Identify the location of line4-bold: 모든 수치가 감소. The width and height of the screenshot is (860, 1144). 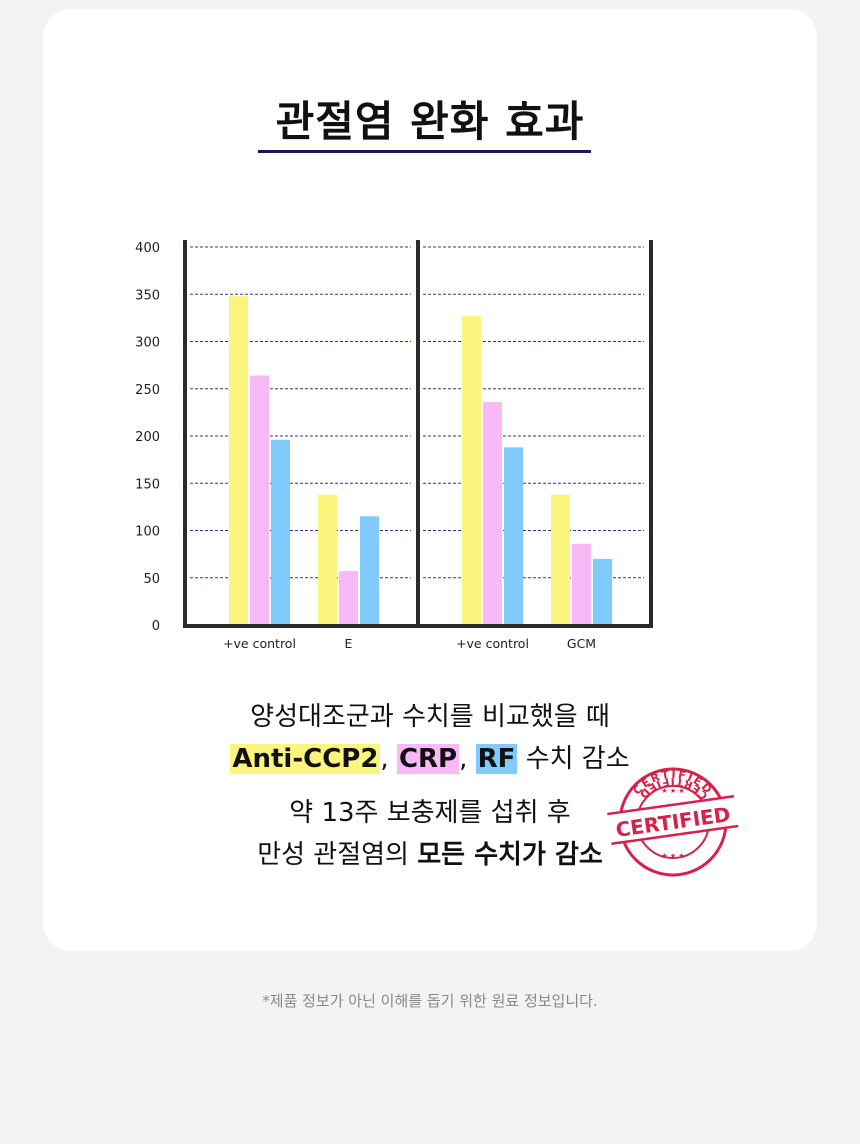
(510, 855).